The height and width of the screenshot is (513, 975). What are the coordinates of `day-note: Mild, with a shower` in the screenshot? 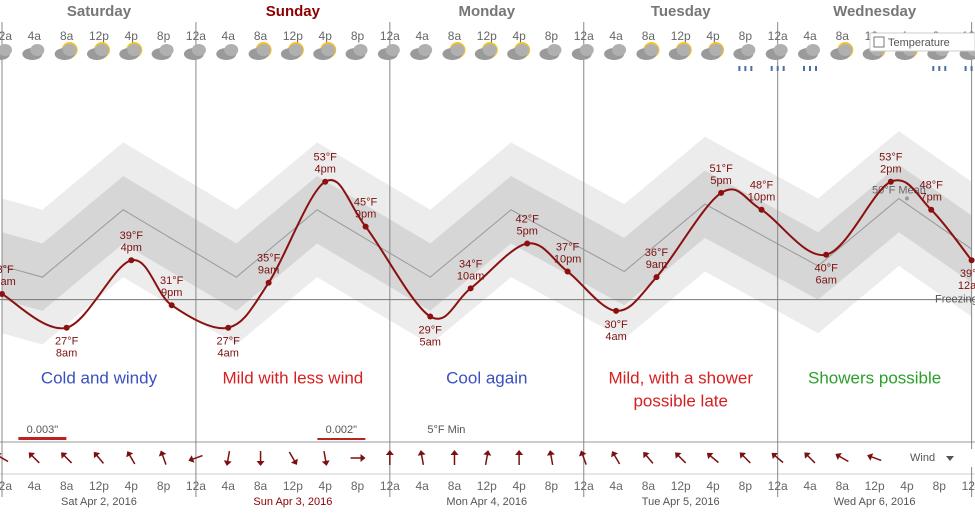 It's located at (680, 377).